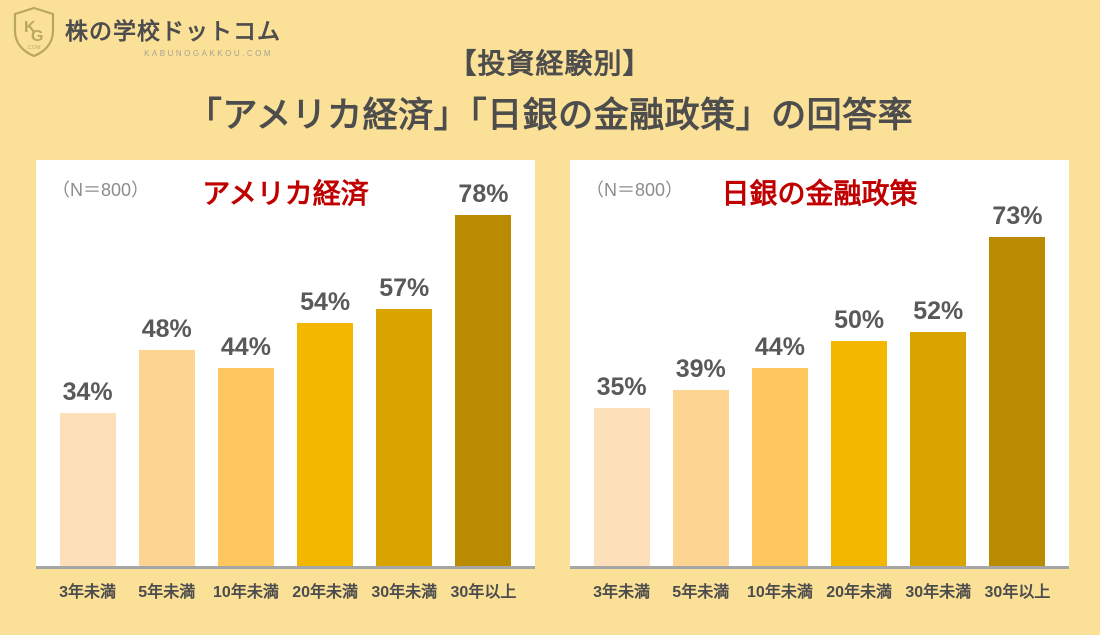  Describe the element at coordinates (550, 115) in the screenshot. I see `page-title-line2: 「アメリカ経済」「日銀の金融政策」の回答率` at that location.